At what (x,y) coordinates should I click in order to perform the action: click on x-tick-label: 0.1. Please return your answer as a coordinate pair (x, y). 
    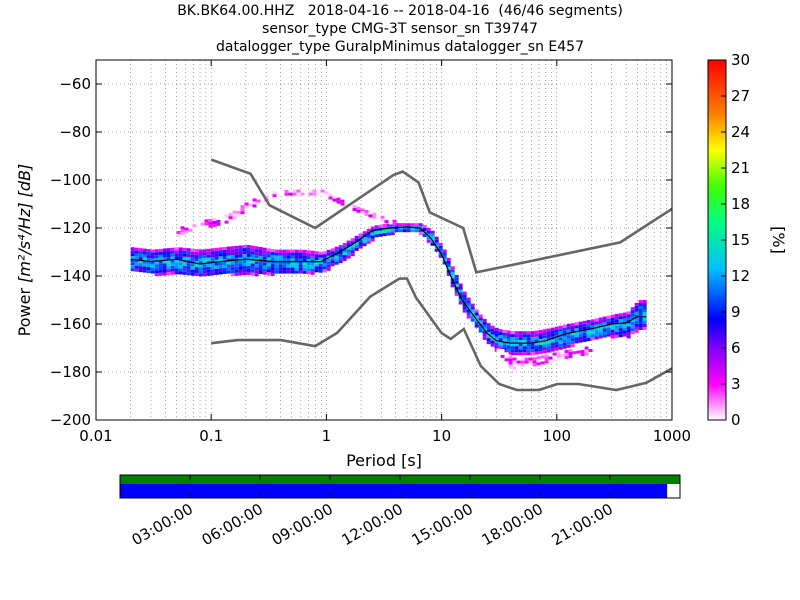
    Looking at the image, I should click on (211, 436).